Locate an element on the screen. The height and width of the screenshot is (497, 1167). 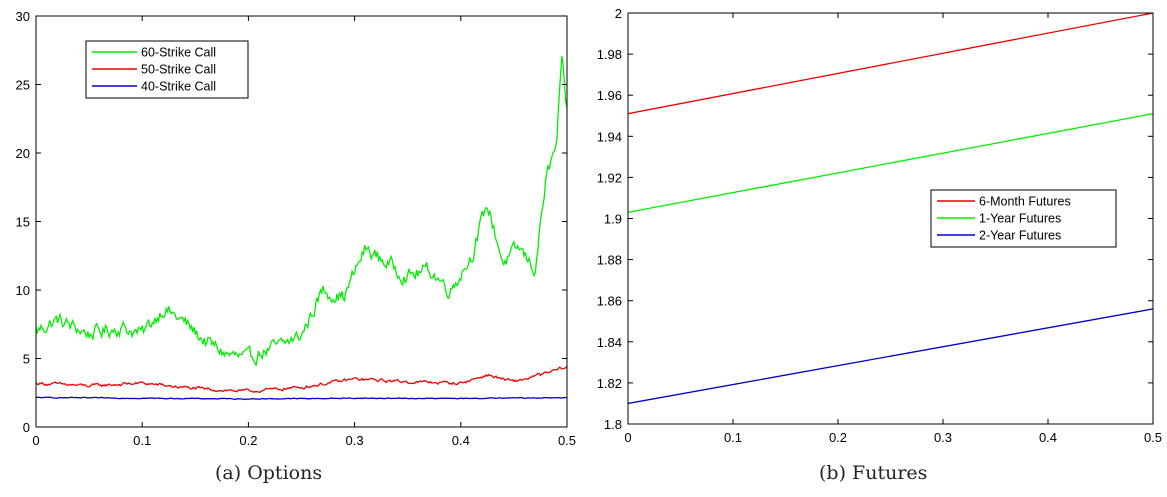
legend-label-60-strike-call: 60-Strike Call is located at coordinates (178, 53).